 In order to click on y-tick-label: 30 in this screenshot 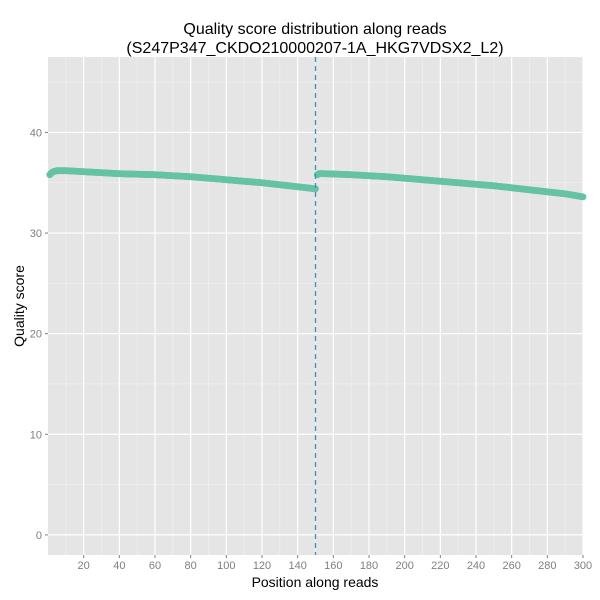, I will do `click(36, 234)`.